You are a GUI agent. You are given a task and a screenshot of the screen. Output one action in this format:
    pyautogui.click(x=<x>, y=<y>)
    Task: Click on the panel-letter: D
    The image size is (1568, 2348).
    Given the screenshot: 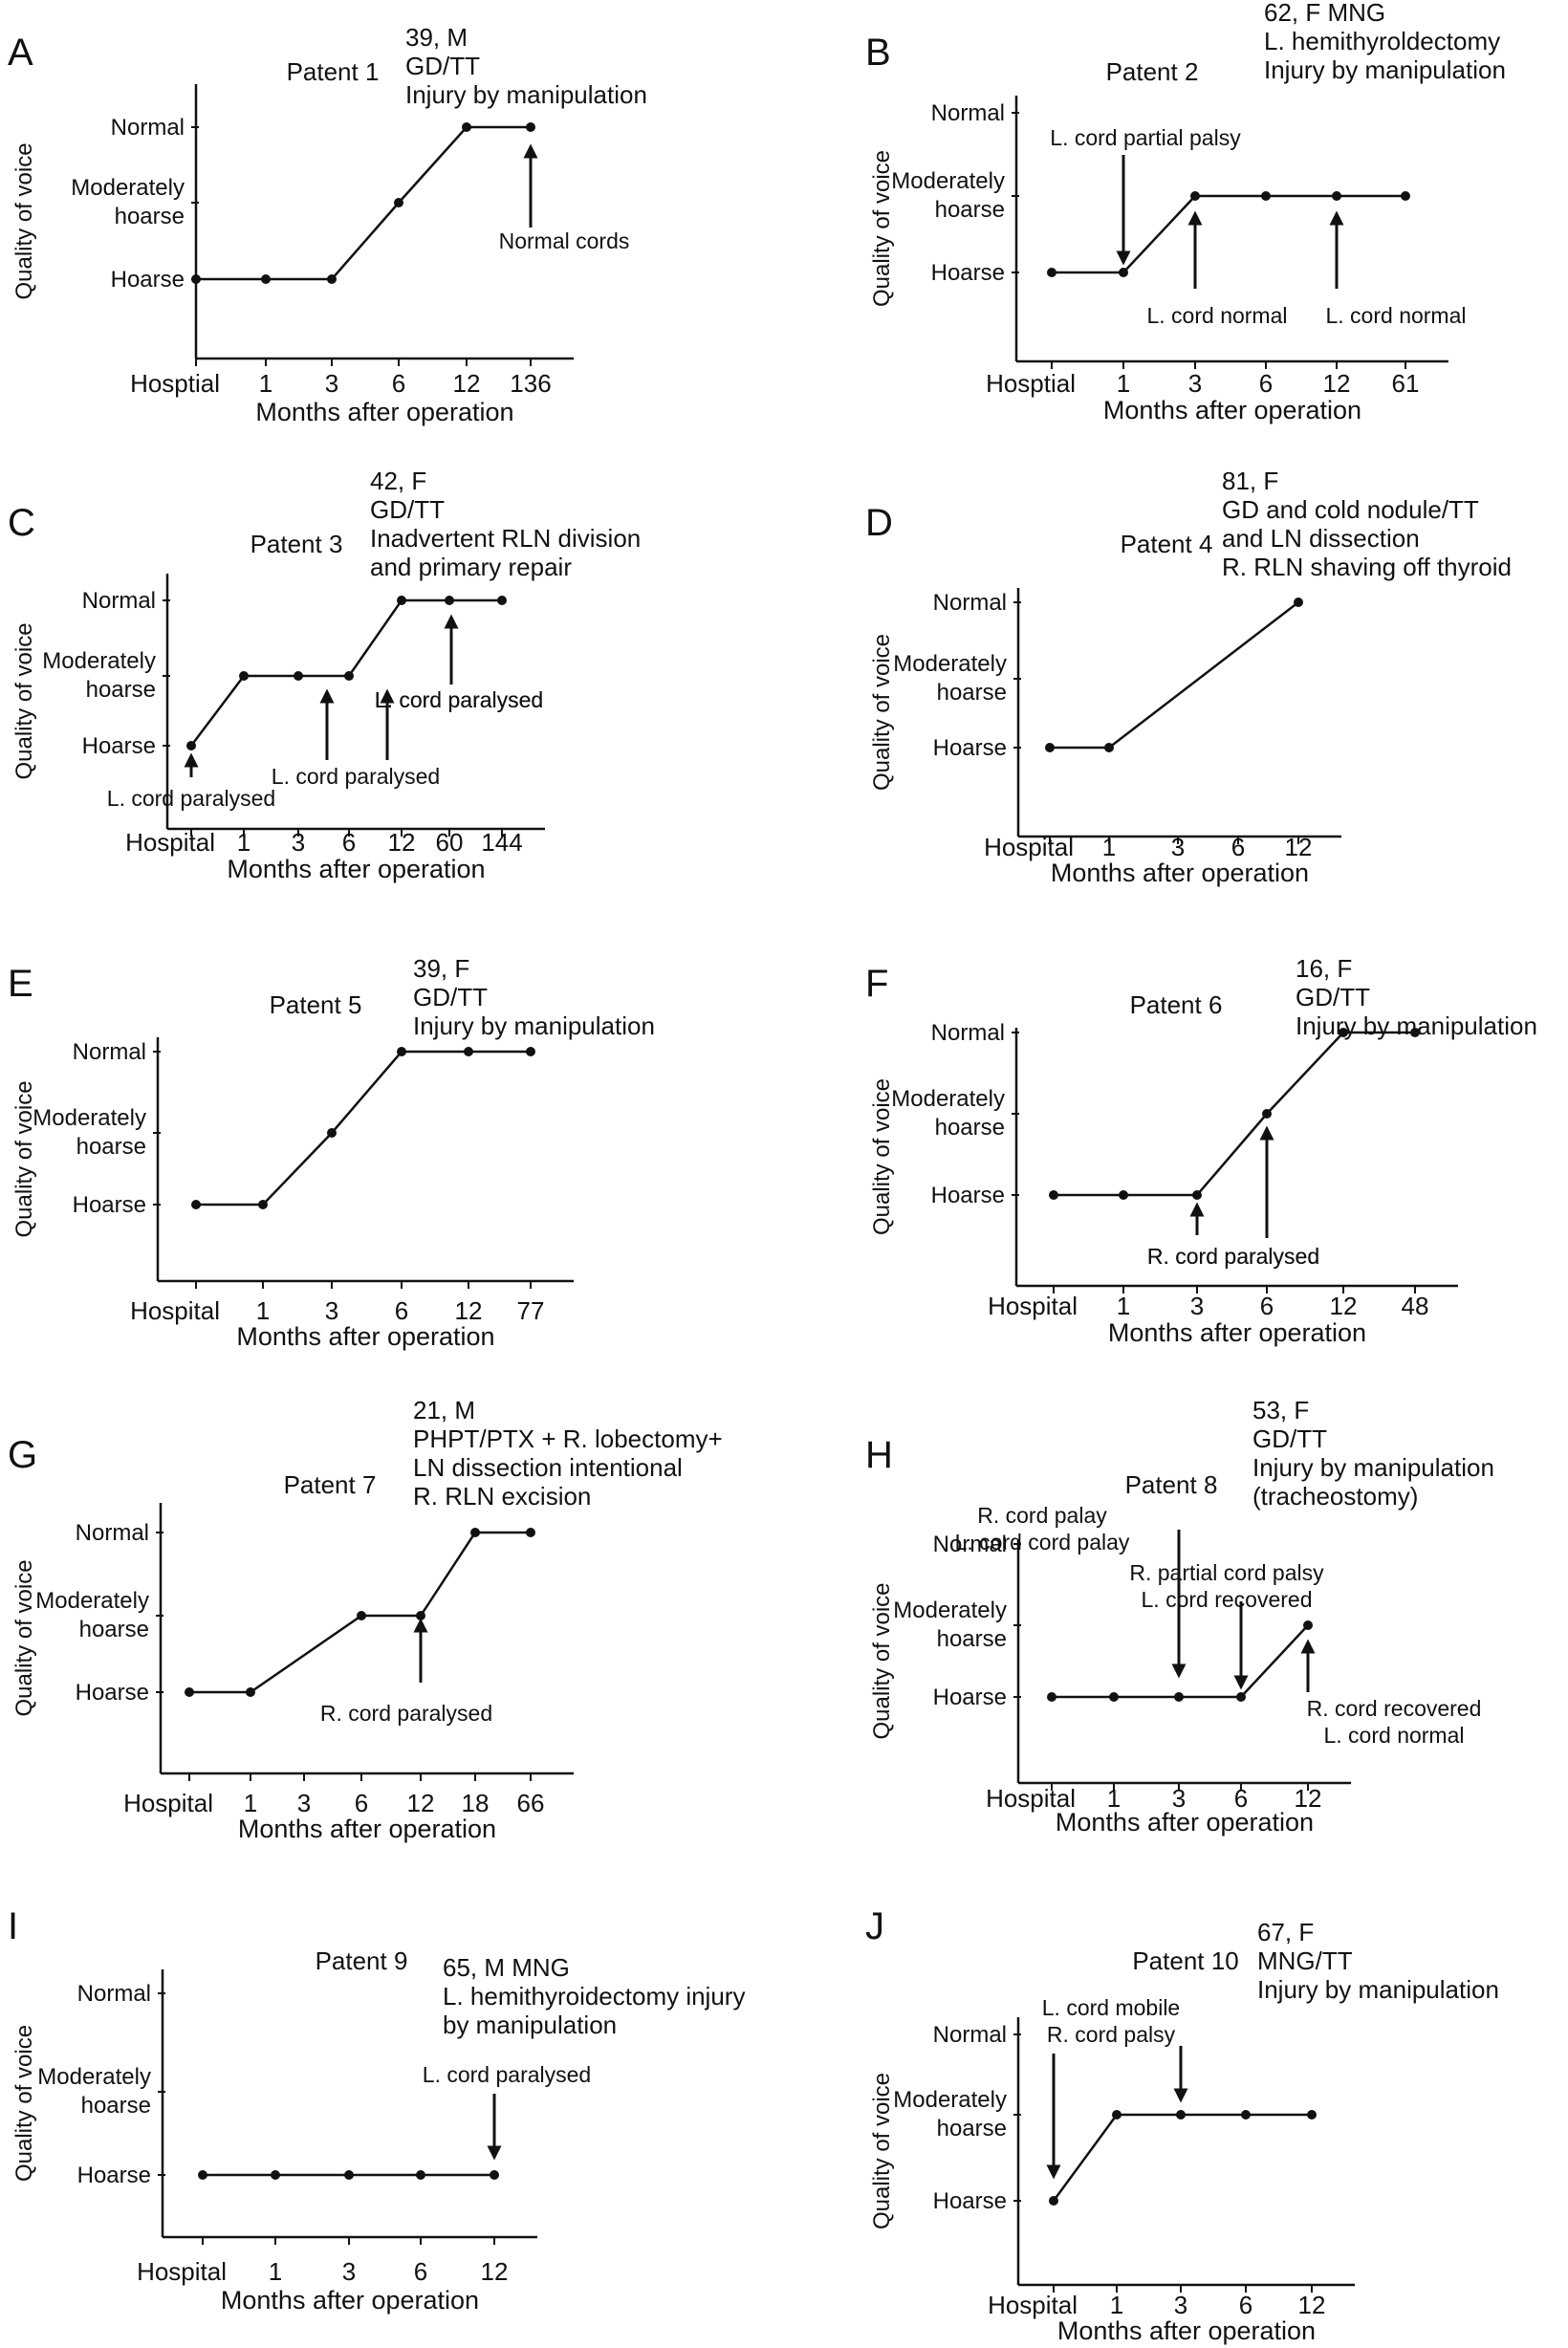 What is the action you would take?
    pyautogui.click(x=879, y=523)
    